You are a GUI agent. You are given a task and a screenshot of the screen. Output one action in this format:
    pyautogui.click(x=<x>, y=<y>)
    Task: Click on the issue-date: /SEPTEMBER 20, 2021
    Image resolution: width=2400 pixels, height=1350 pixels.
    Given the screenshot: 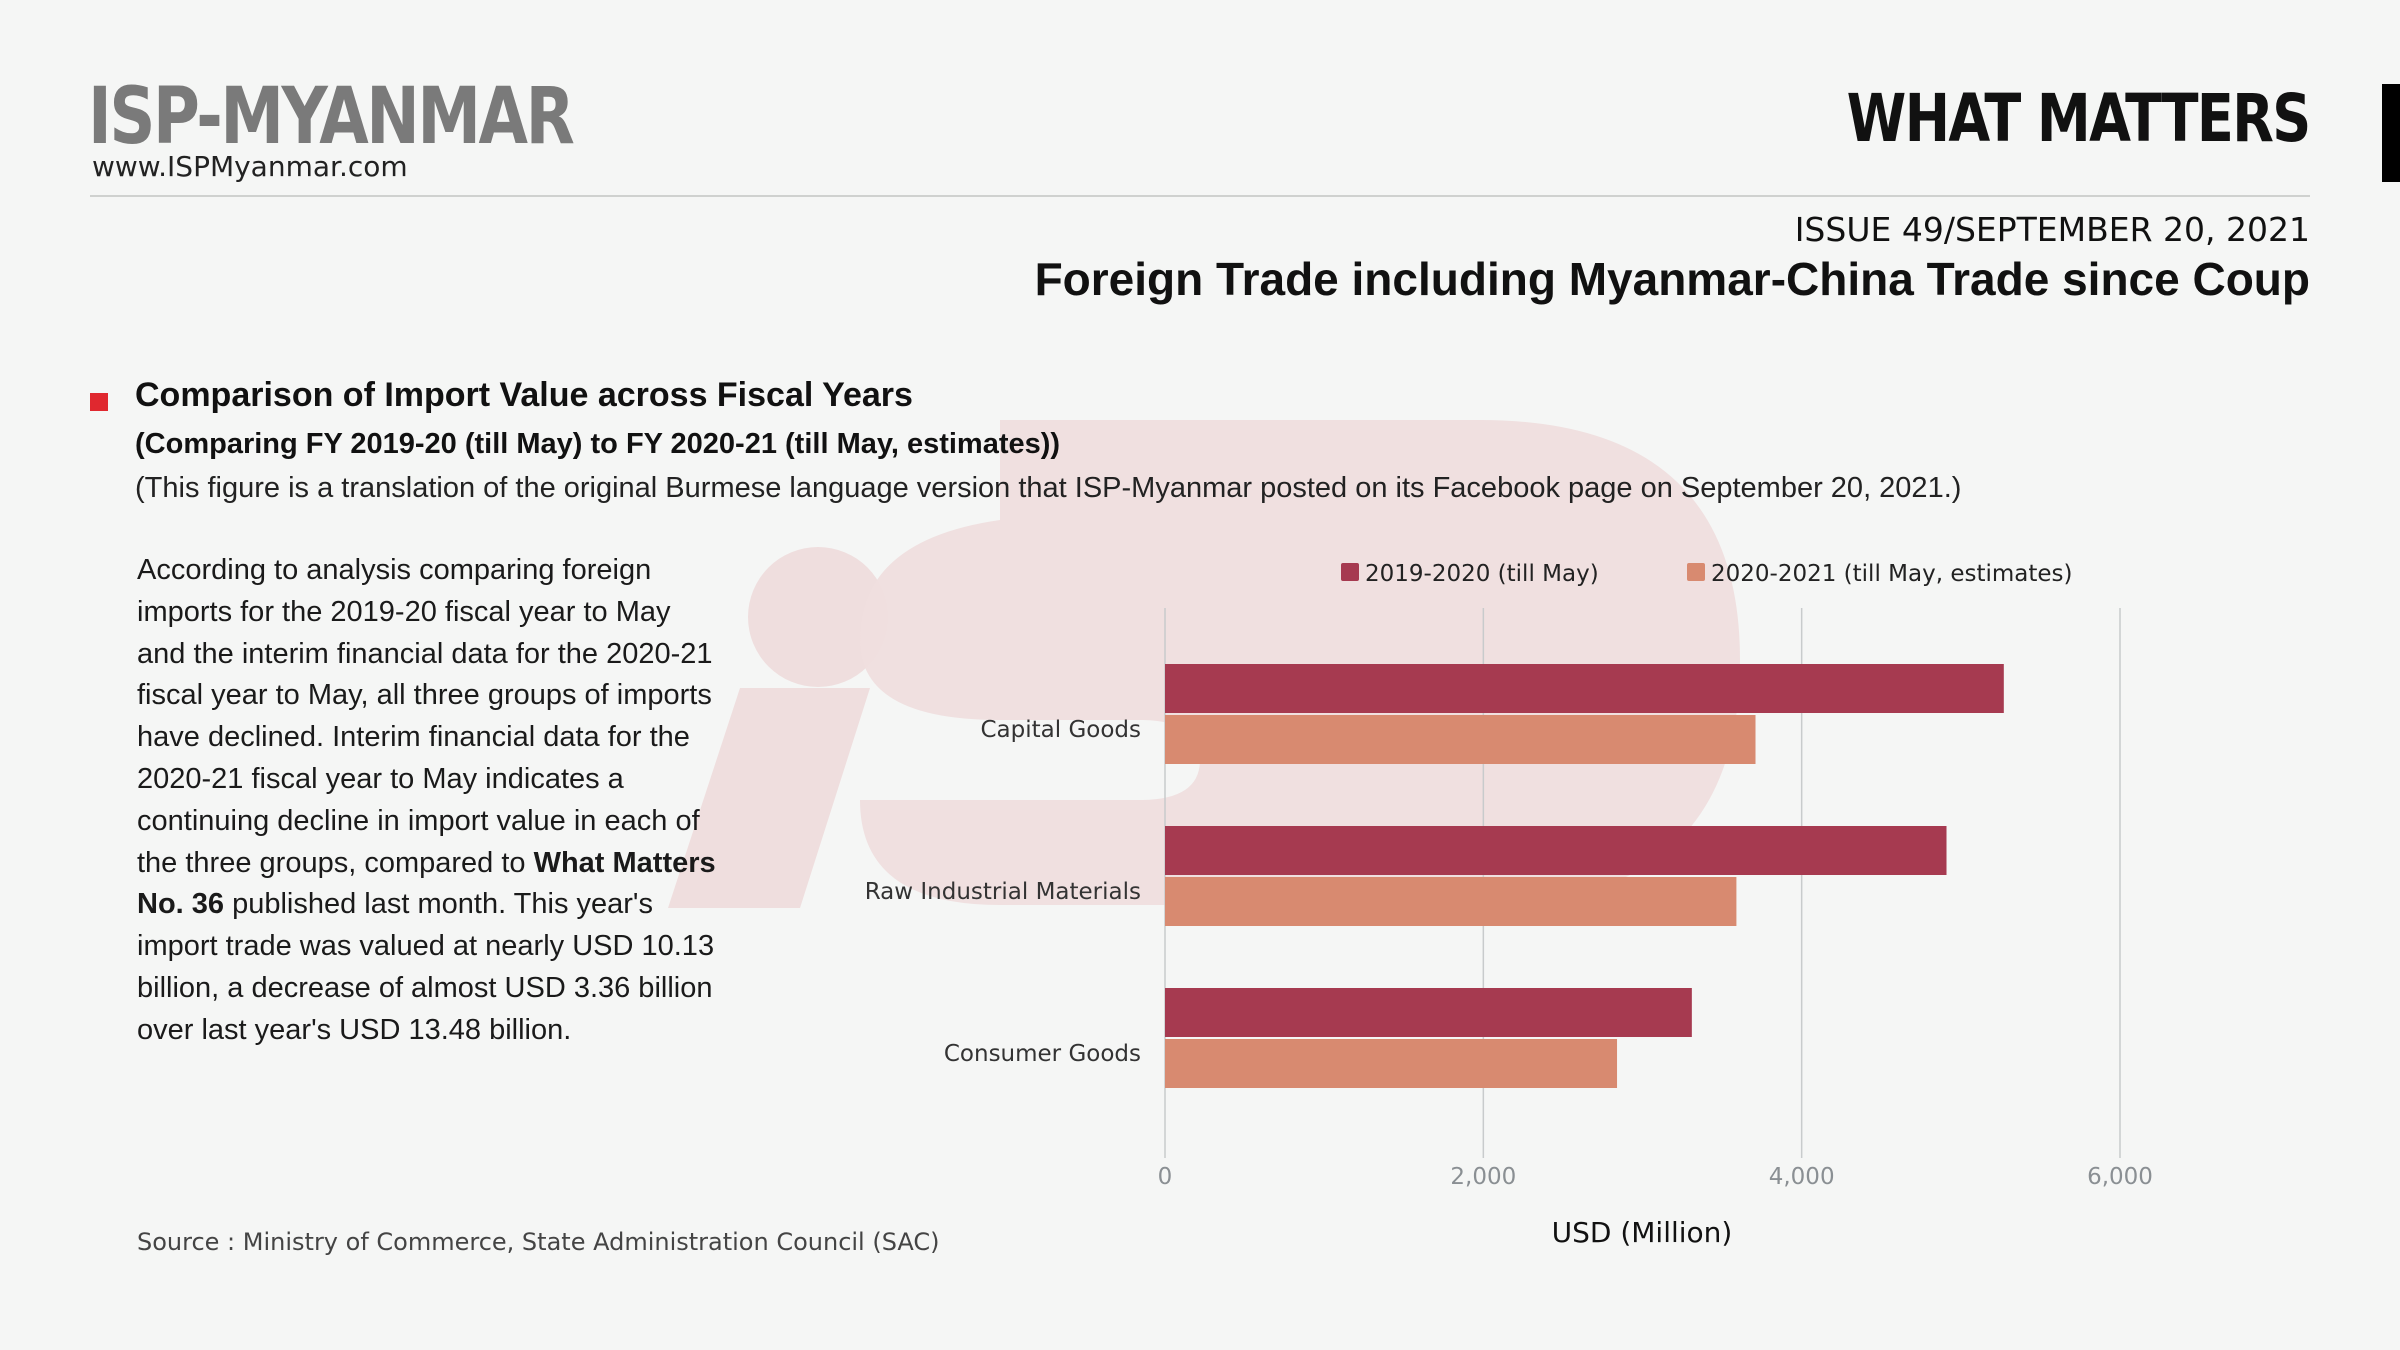 What is the action you would take?
    pyautogui.click(x=2126, y=229)
    